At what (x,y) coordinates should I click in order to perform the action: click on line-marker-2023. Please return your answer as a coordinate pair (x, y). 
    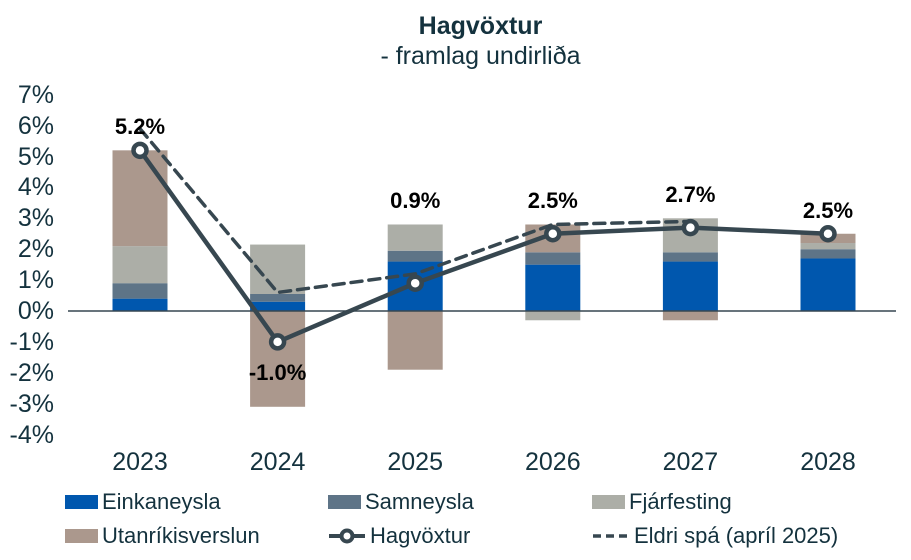
    Looking at the image, I should click on (140, 150).